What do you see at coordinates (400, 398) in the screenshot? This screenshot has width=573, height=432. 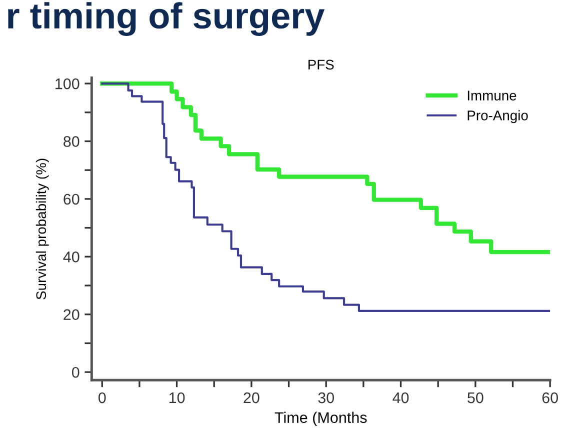 I see `x-tick-label: 40` at bounding box center [400, 398].